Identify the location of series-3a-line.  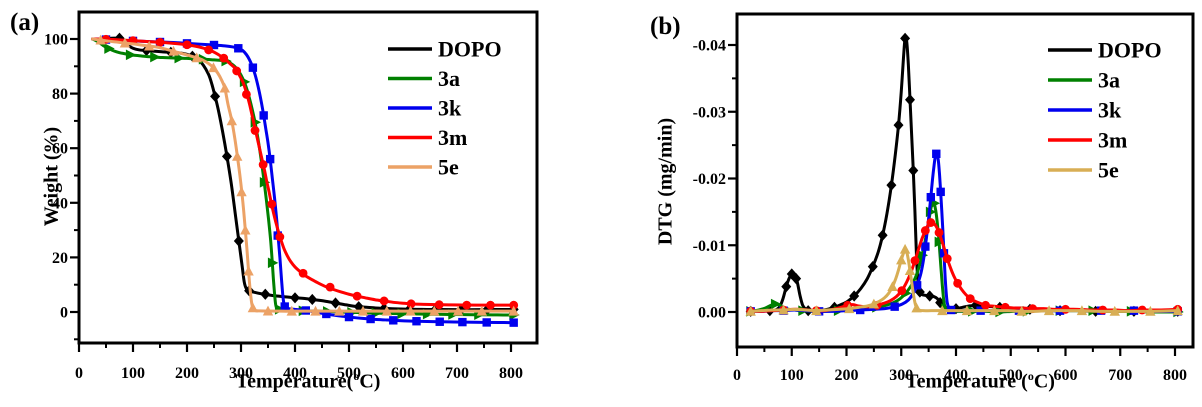
(964, 256).